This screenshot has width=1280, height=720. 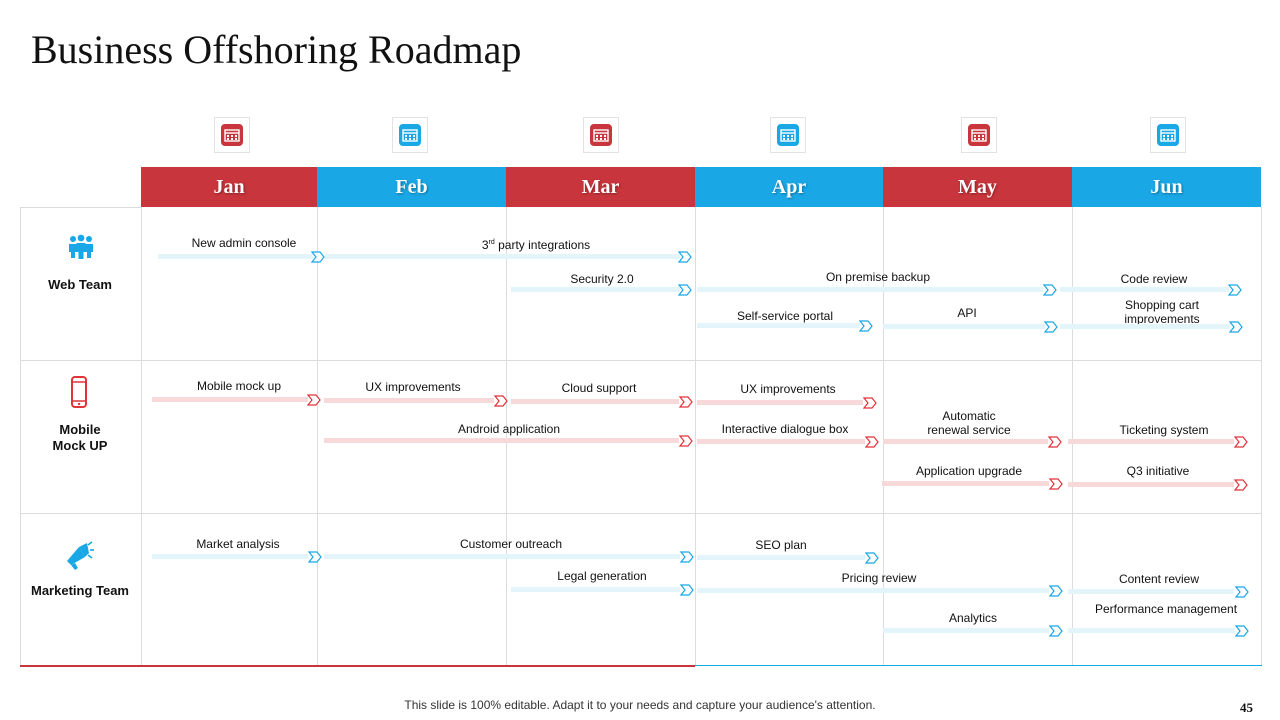 What do you see at coordinates (1166, 187) in the screenshot?
I see `month-header-jun: Jun` at bounding box center [1166, 187].